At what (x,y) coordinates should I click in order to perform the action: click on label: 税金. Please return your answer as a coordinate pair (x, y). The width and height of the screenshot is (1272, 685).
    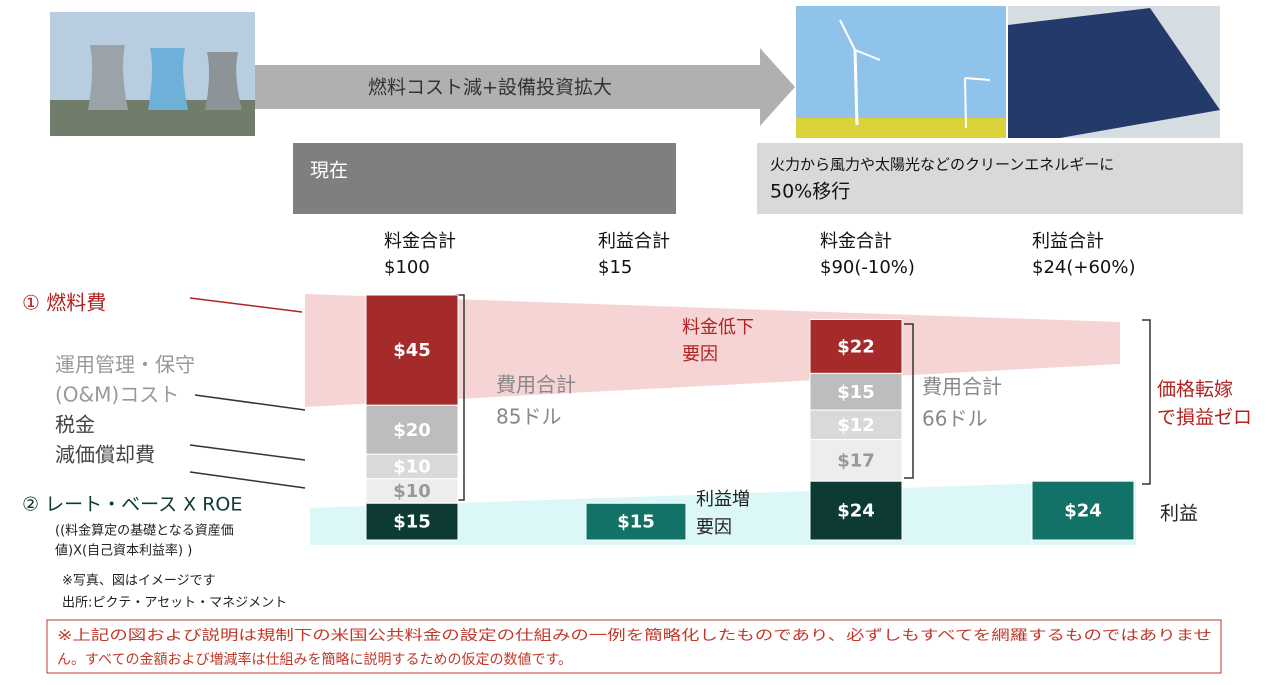
    Looking at the image, I should click on (75, 425).